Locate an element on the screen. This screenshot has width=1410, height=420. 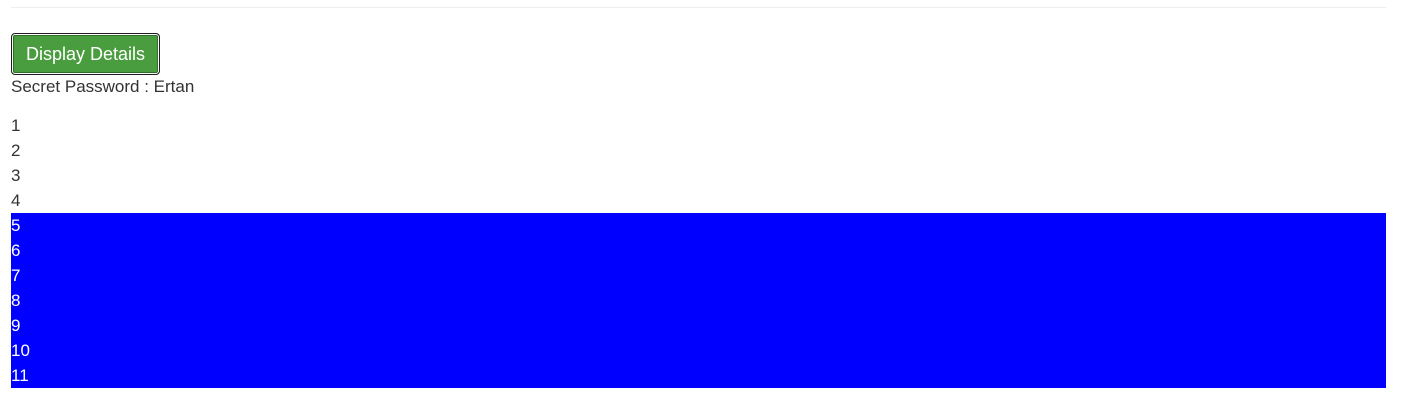
display-details-button: Display Details is located at coordinates (86, 54).